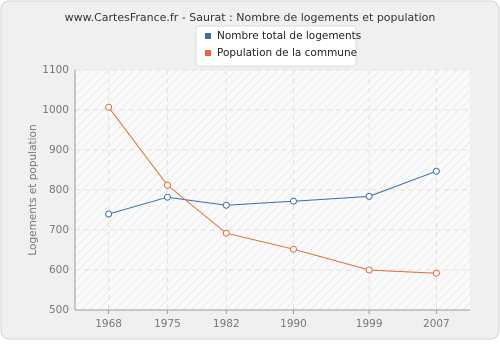 The width and height of the screenshot is (500, 344). I want to click on x-tick-label: 2007, so click(436, 324).